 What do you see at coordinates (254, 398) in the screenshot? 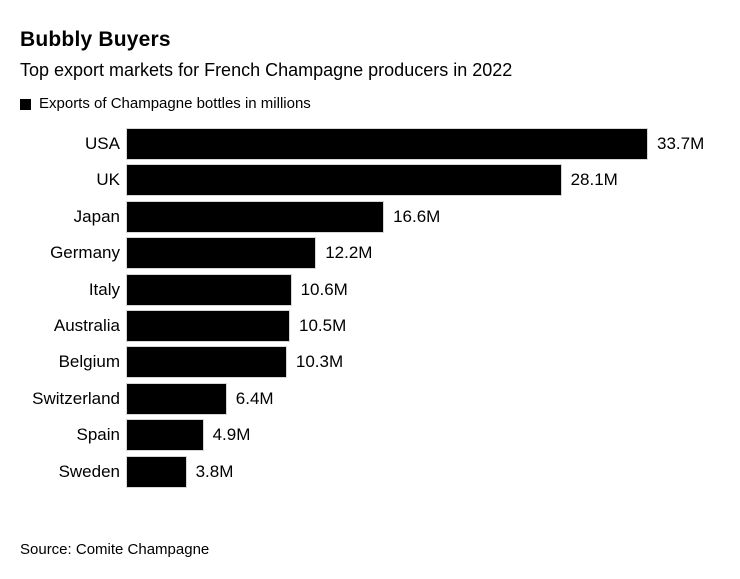
I see `value-label: 6.4M` at bounding box center [254, 398].